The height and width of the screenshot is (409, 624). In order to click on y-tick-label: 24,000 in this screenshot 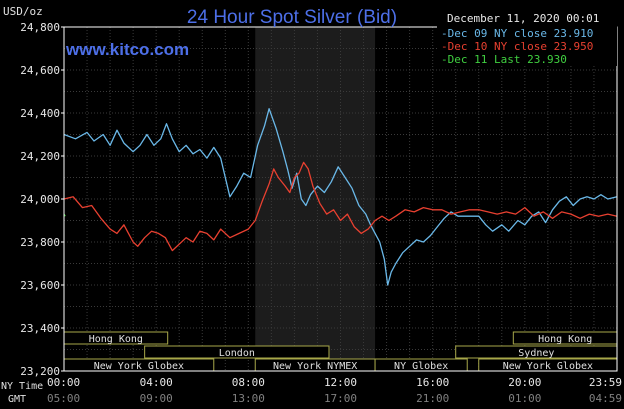, I will do `click(40, 199)`.